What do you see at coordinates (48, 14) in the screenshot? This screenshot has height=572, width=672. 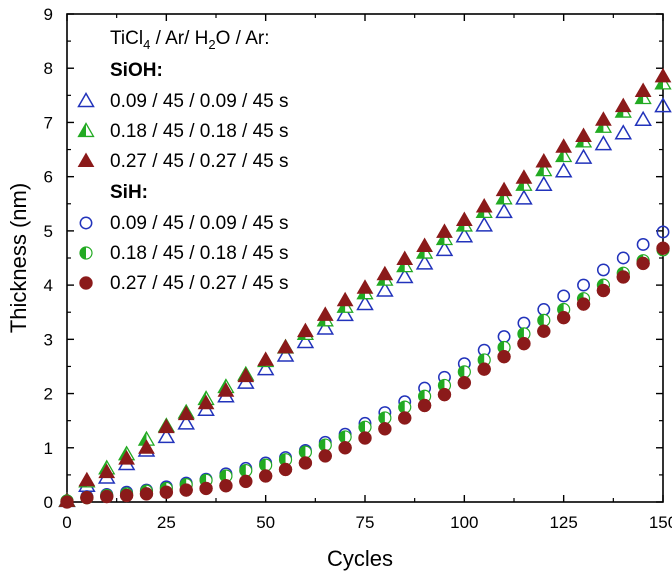 I see `y-tick-label: 9` at bounding box center [48, 14].